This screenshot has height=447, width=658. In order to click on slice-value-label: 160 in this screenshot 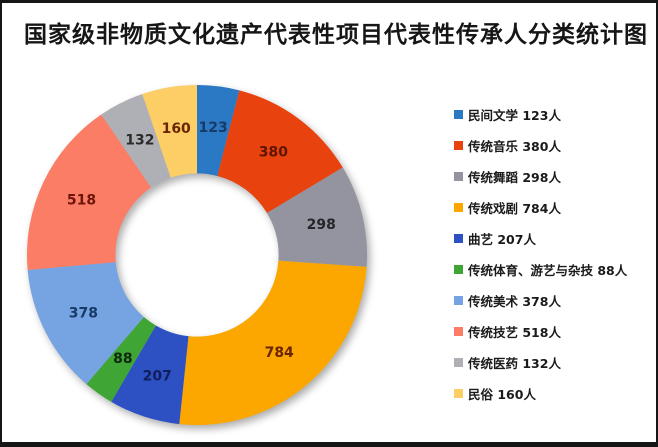, I will do `click(176, 129)`.